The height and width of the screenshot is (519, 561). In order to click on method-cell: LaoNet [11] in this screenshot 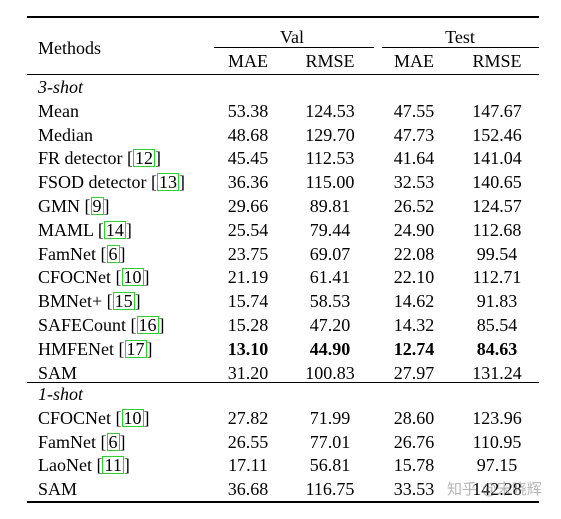, I will do `click(84, 465)`.